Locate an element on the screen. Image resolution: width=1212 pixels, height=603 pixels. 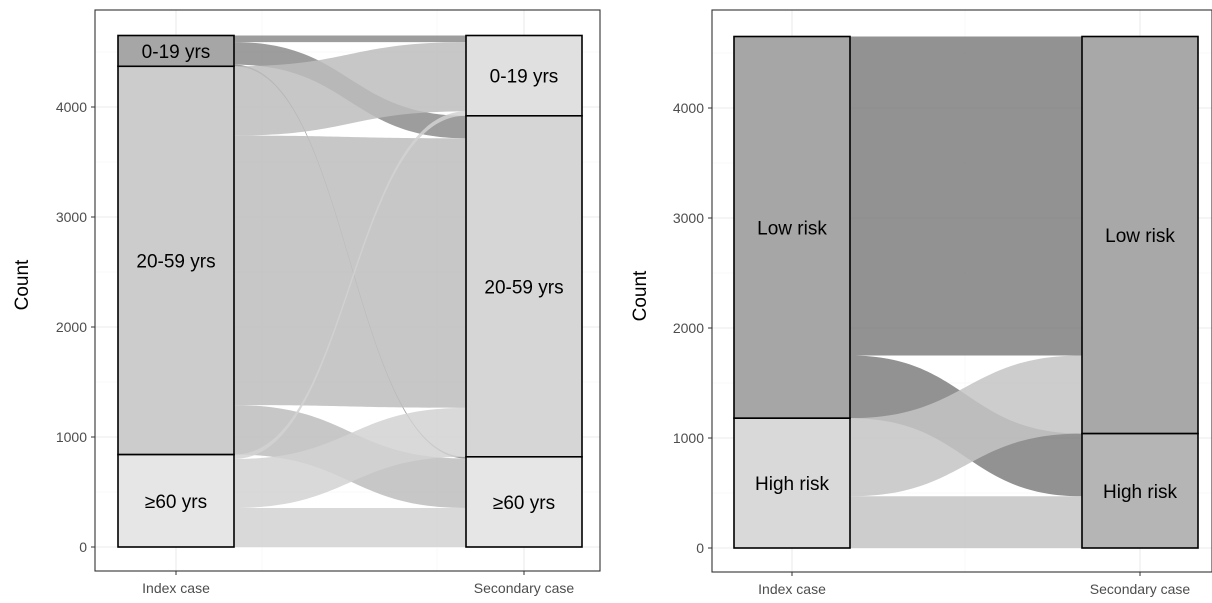
stratum-secondary-20-59-yrs is located at coordinates (524, 286).